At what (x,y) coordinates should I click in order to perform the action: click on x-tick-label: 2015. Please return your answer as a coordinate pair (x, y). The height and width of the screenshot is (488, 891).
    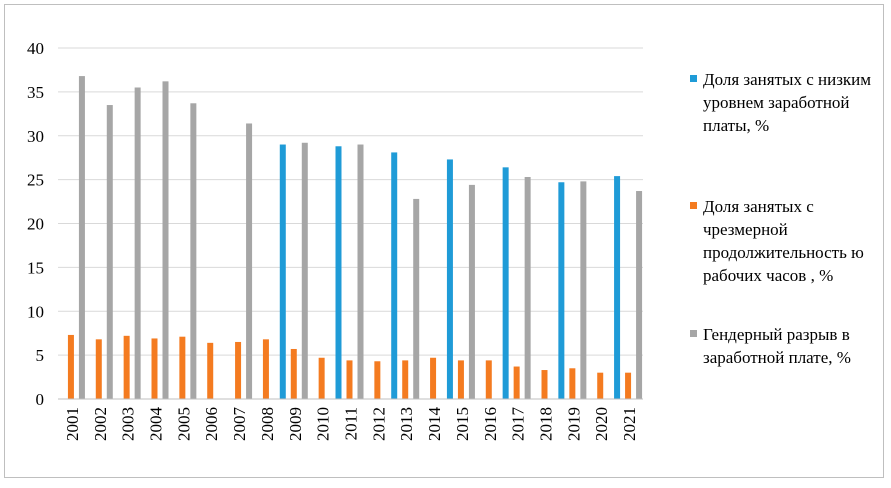
    Looking at the image, I should click on (462, 424).